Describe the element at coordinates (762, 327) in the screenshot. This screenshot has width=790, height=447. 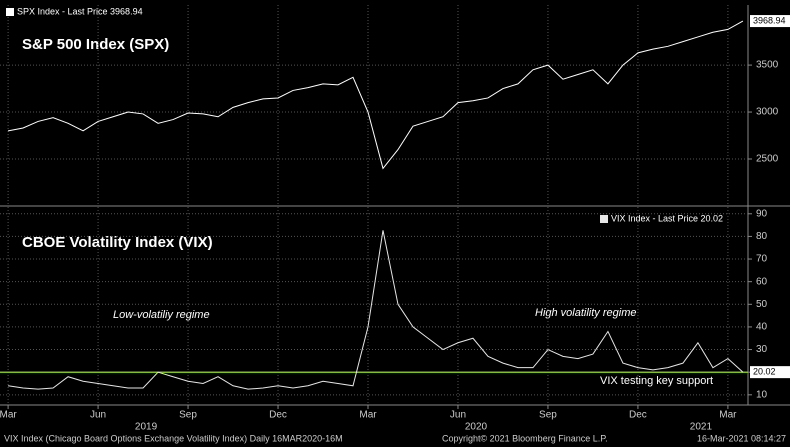
I see `y-tick-label: 40` at that location.